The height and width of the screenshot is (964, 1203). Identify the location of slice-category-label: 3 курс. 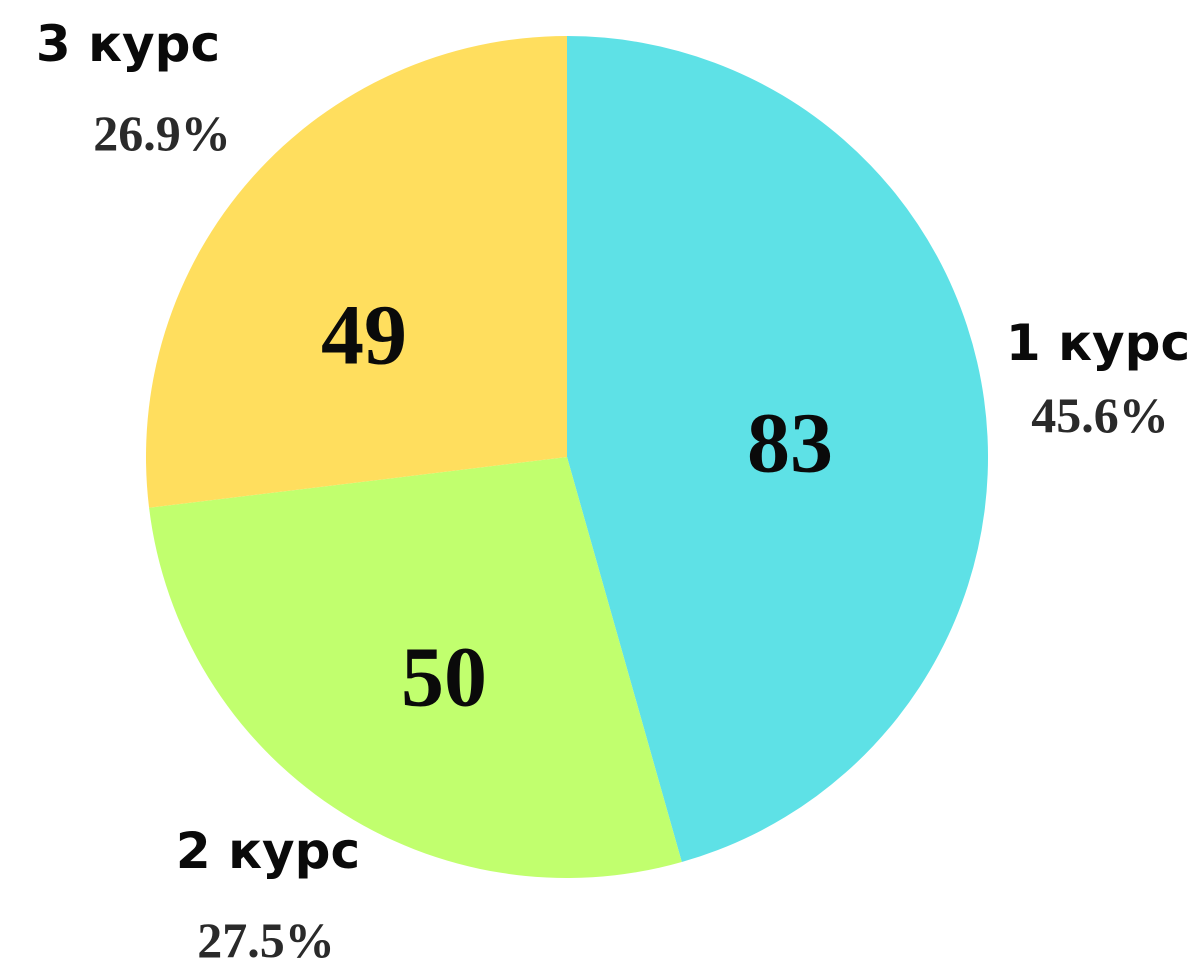
(128, 44).